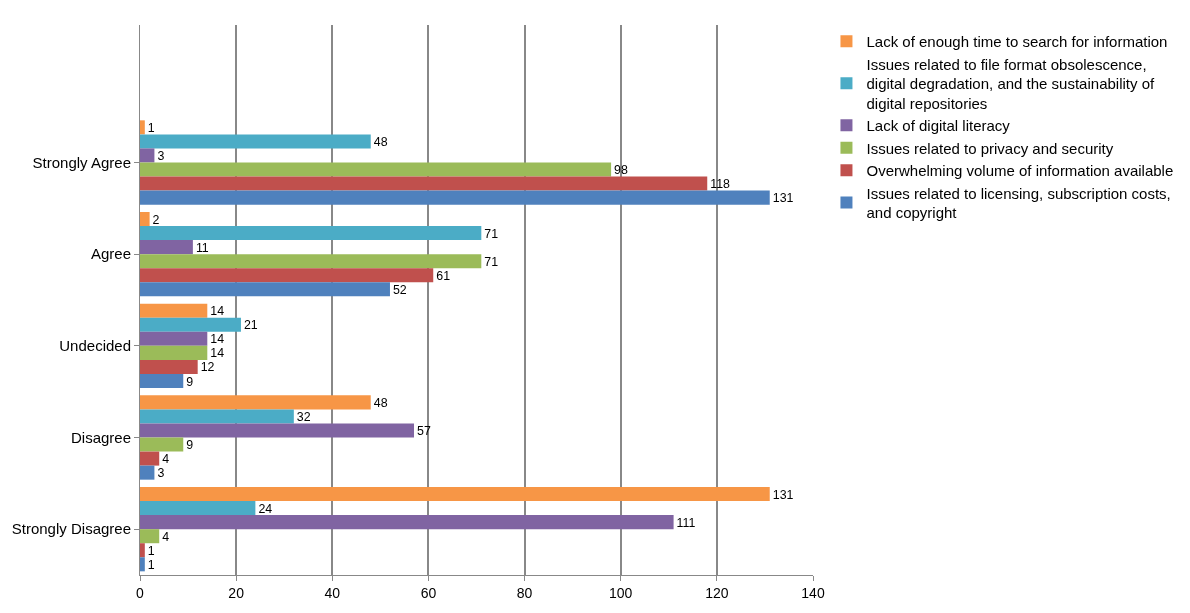 The height and width of the screenshot is (613, 1190). What do you see at coordinates (140, 592) in the screenshot?
I see `x-tick-label: 0` at bounding box center [140, 592].